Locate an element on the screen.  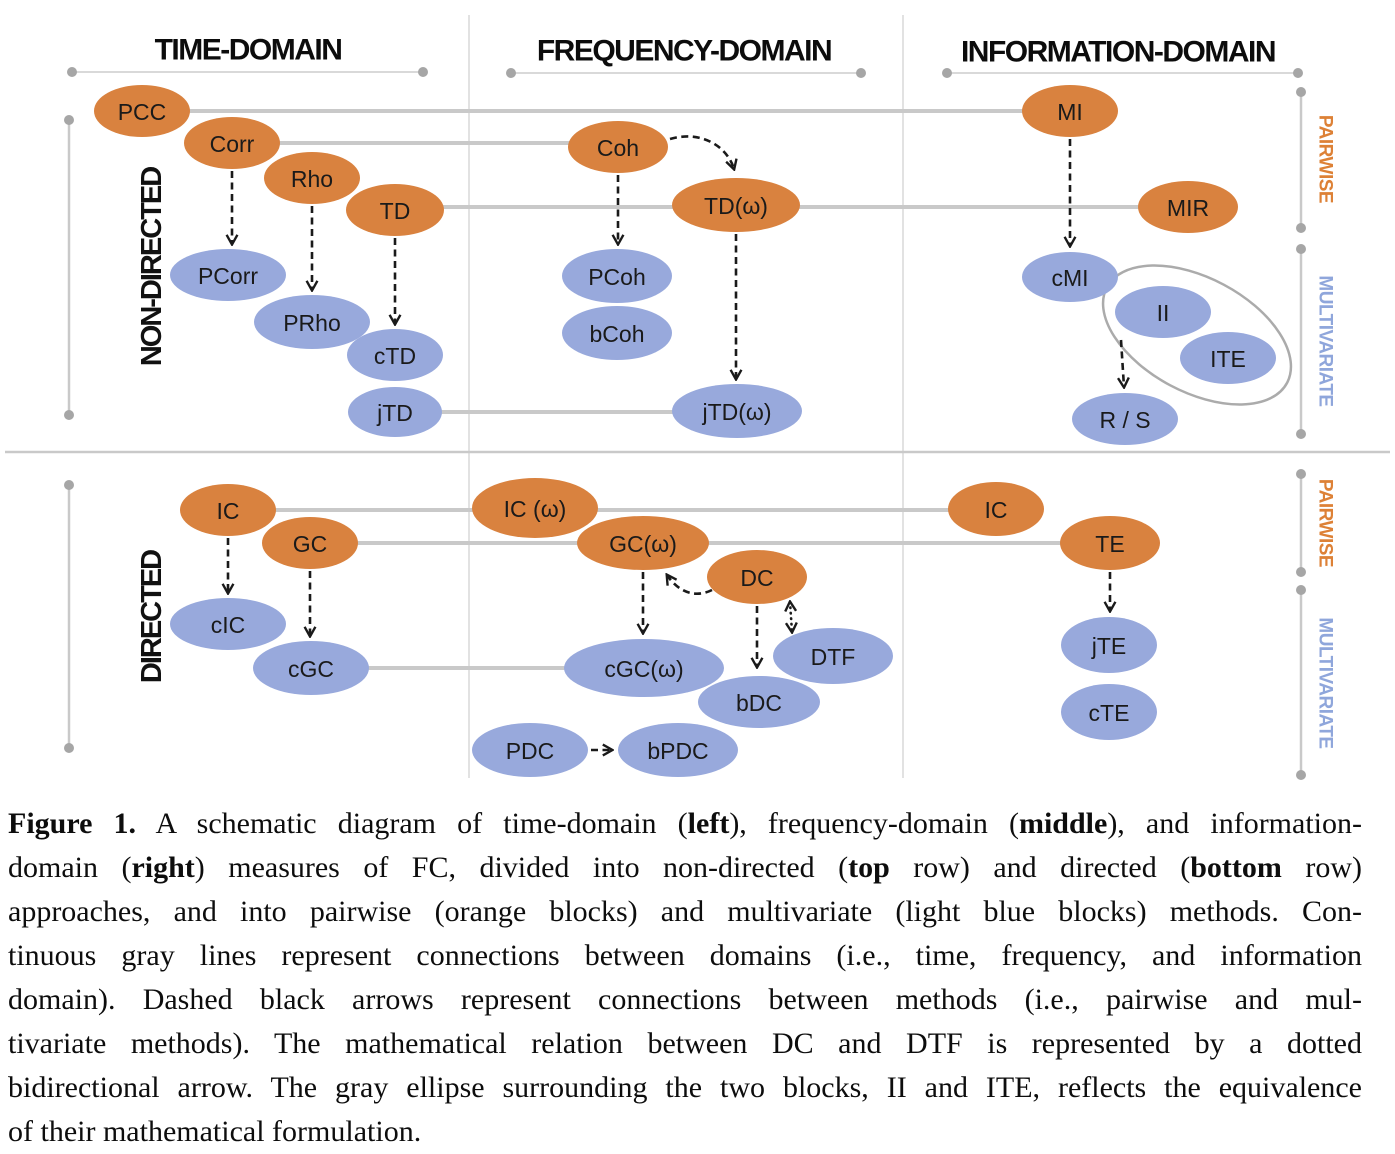
node-label-dc: DC is located at coordinates (756, 578).